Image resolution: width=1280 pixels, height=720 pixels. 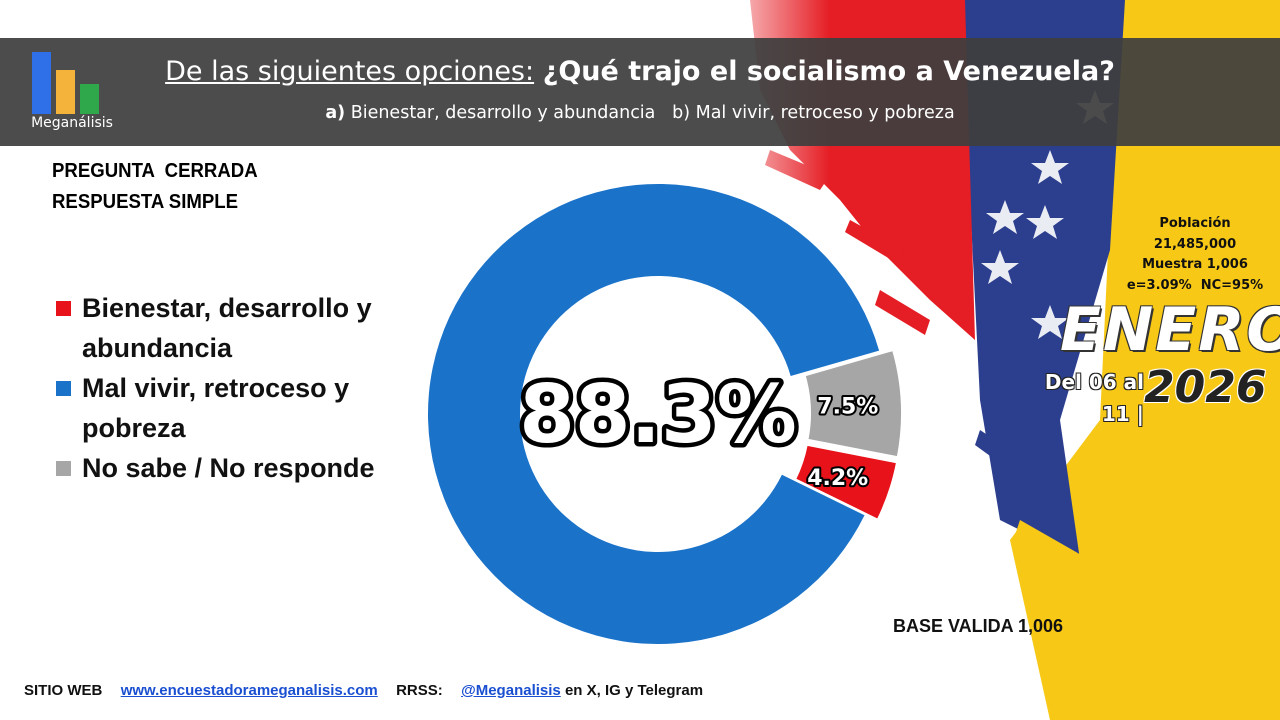 What do you see at coordinates (511, 690) in the screenshot?
I see `footer-social-handle: @Meganalisis` at bounding box center [511, 690].